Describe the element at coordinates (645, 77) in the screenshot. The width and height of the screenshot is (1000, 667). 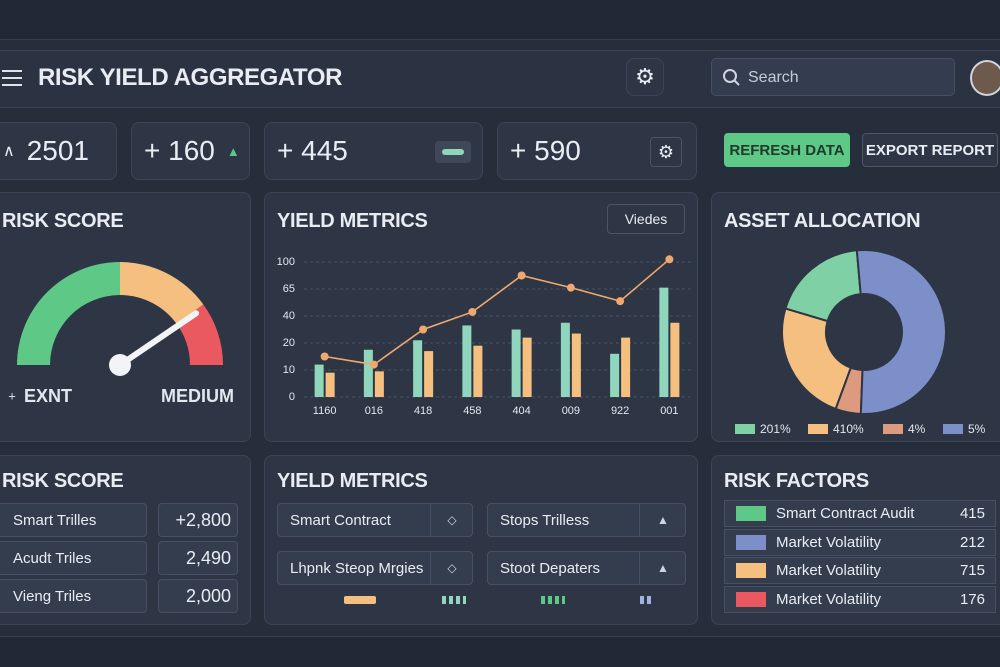
I see `settings-button: ⚙` at that location.